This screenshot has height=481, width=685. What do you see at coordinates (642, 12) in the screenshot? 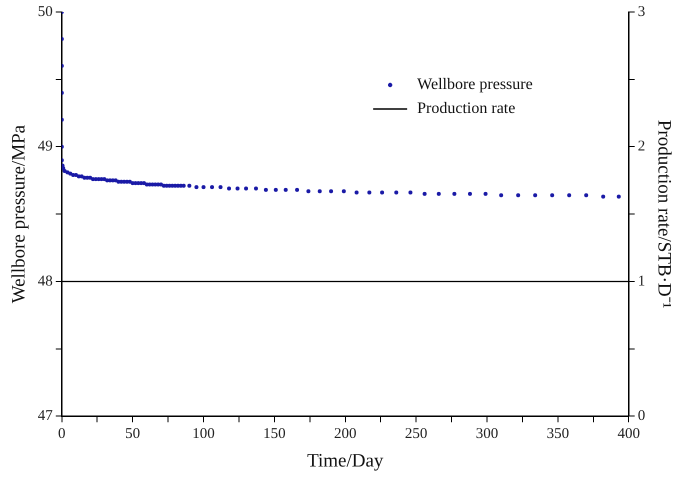
I see `y2-tick-label: 3` at bounding box center [642, 12].